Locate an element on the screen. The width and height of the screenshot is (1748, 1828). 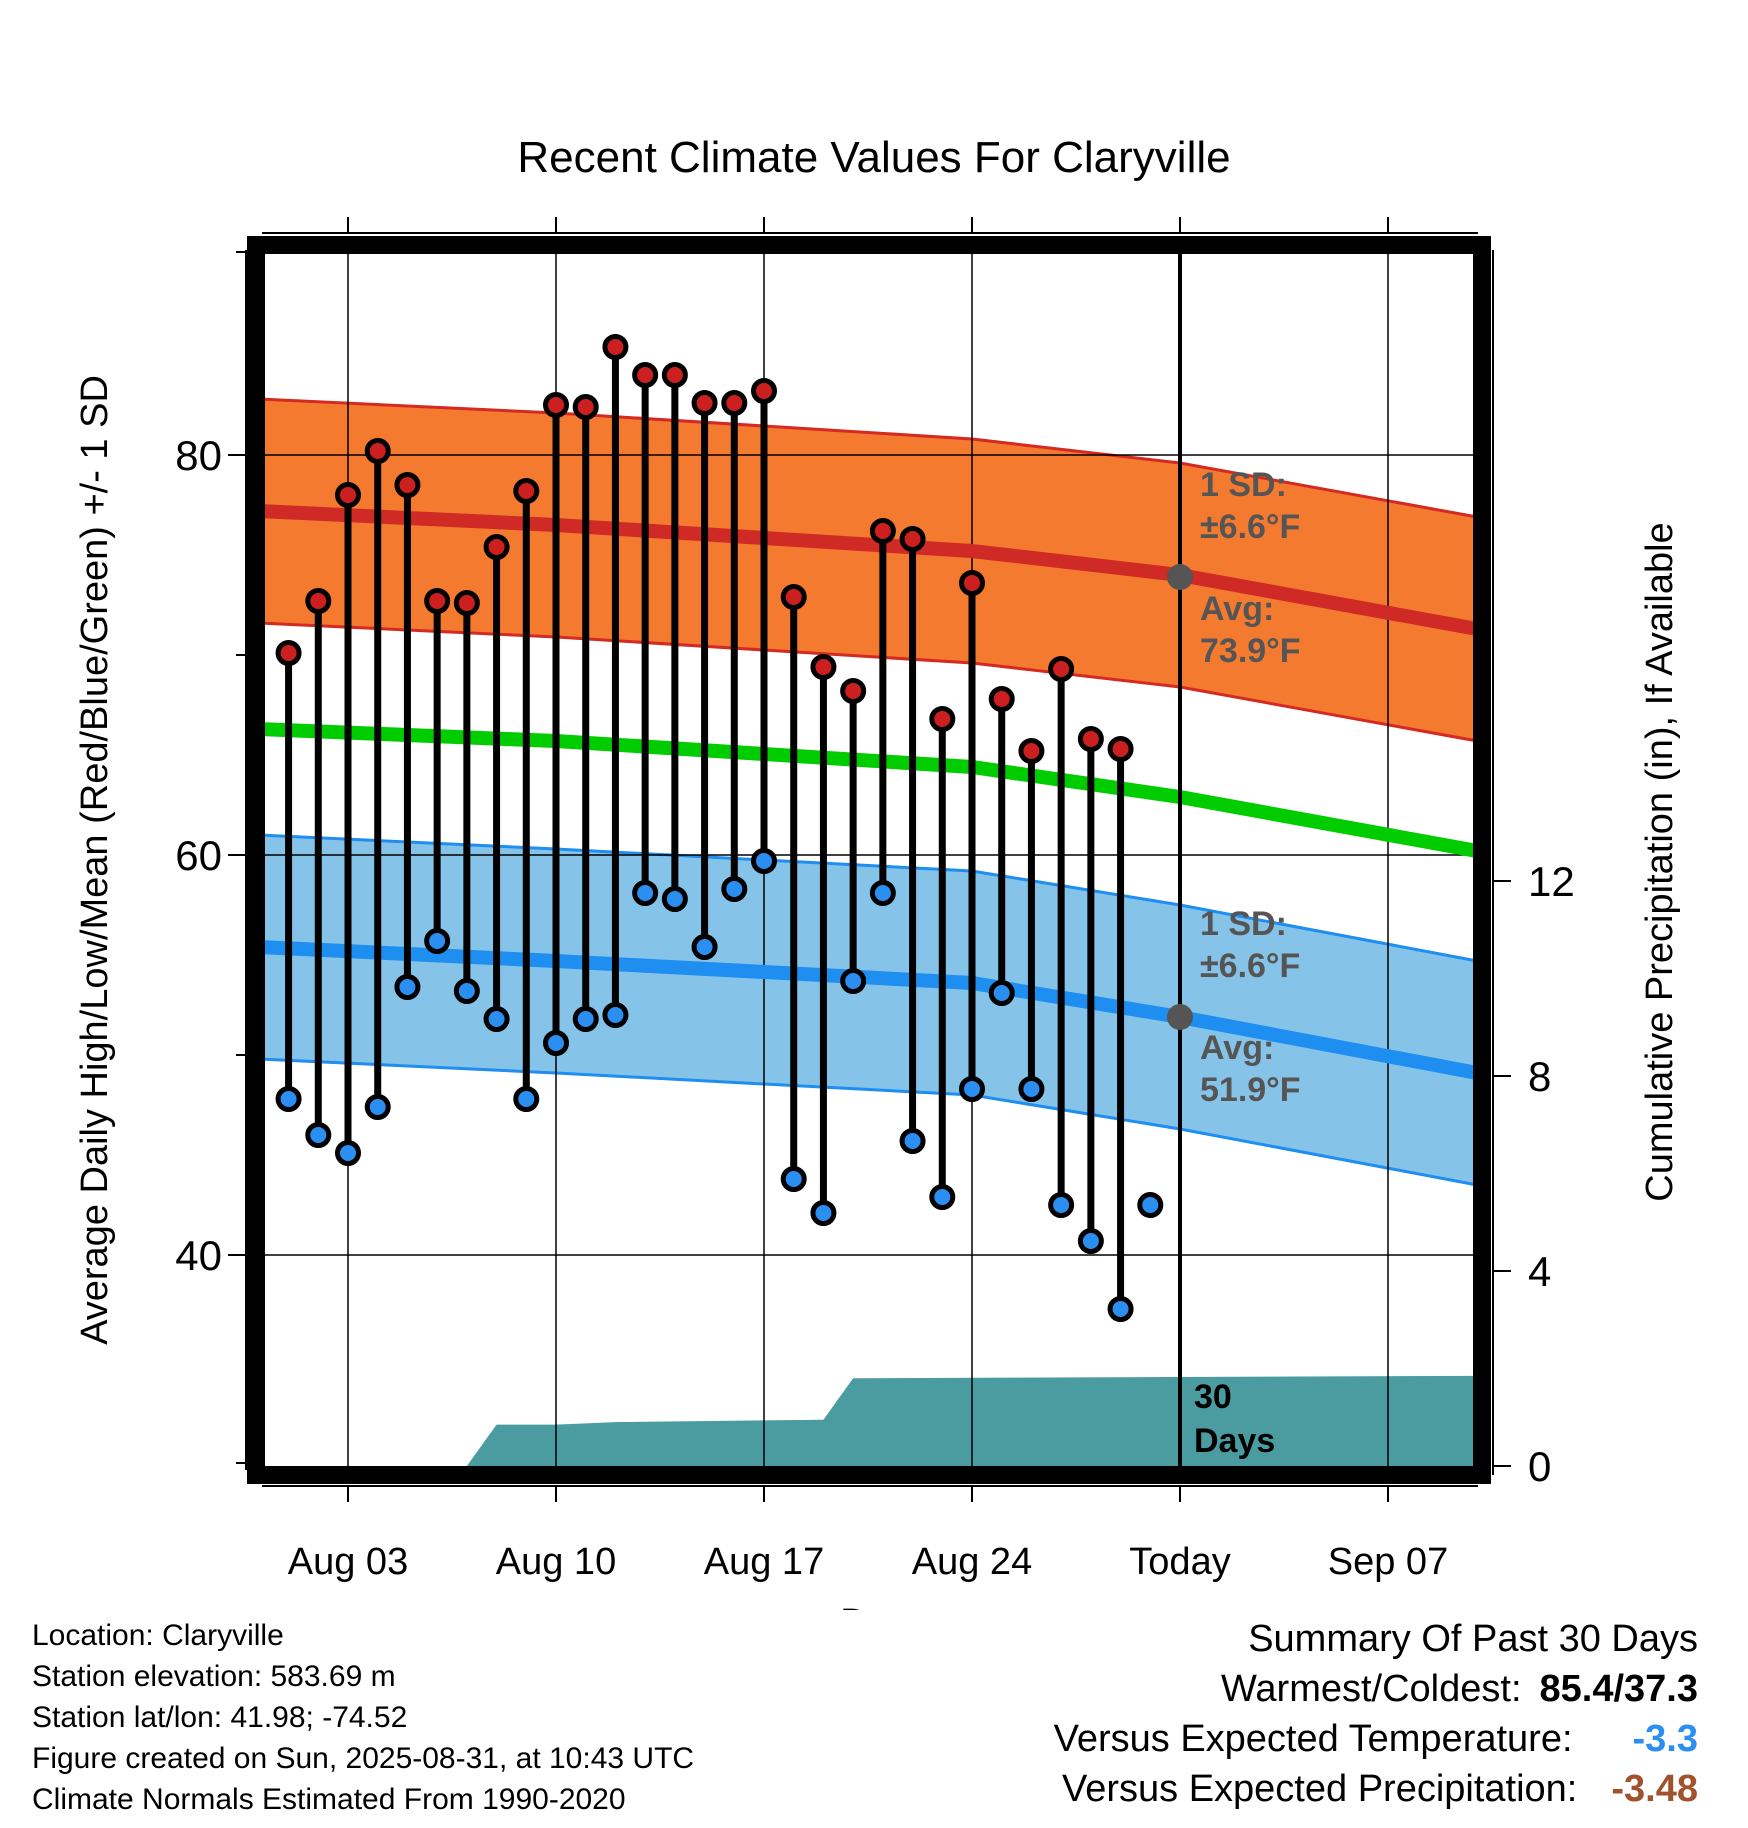
normal-mean-line is located at coordinates (868, 790).